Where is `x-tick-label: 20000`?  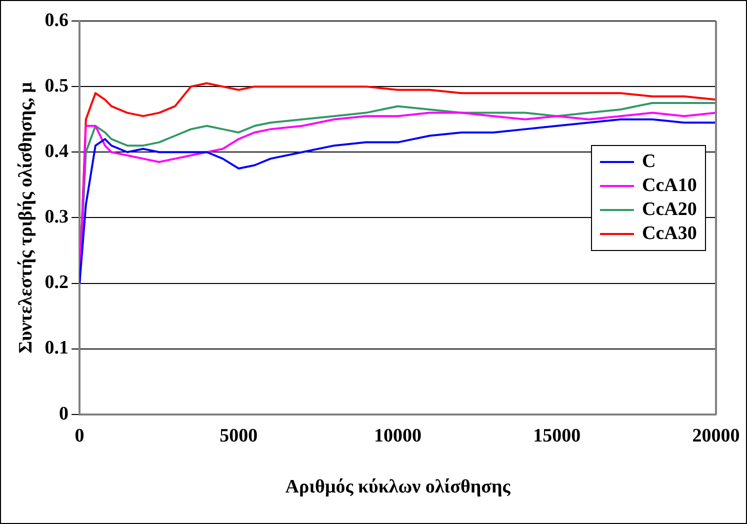 x-tick-label: 20000 is located at coordinates (716, 436).